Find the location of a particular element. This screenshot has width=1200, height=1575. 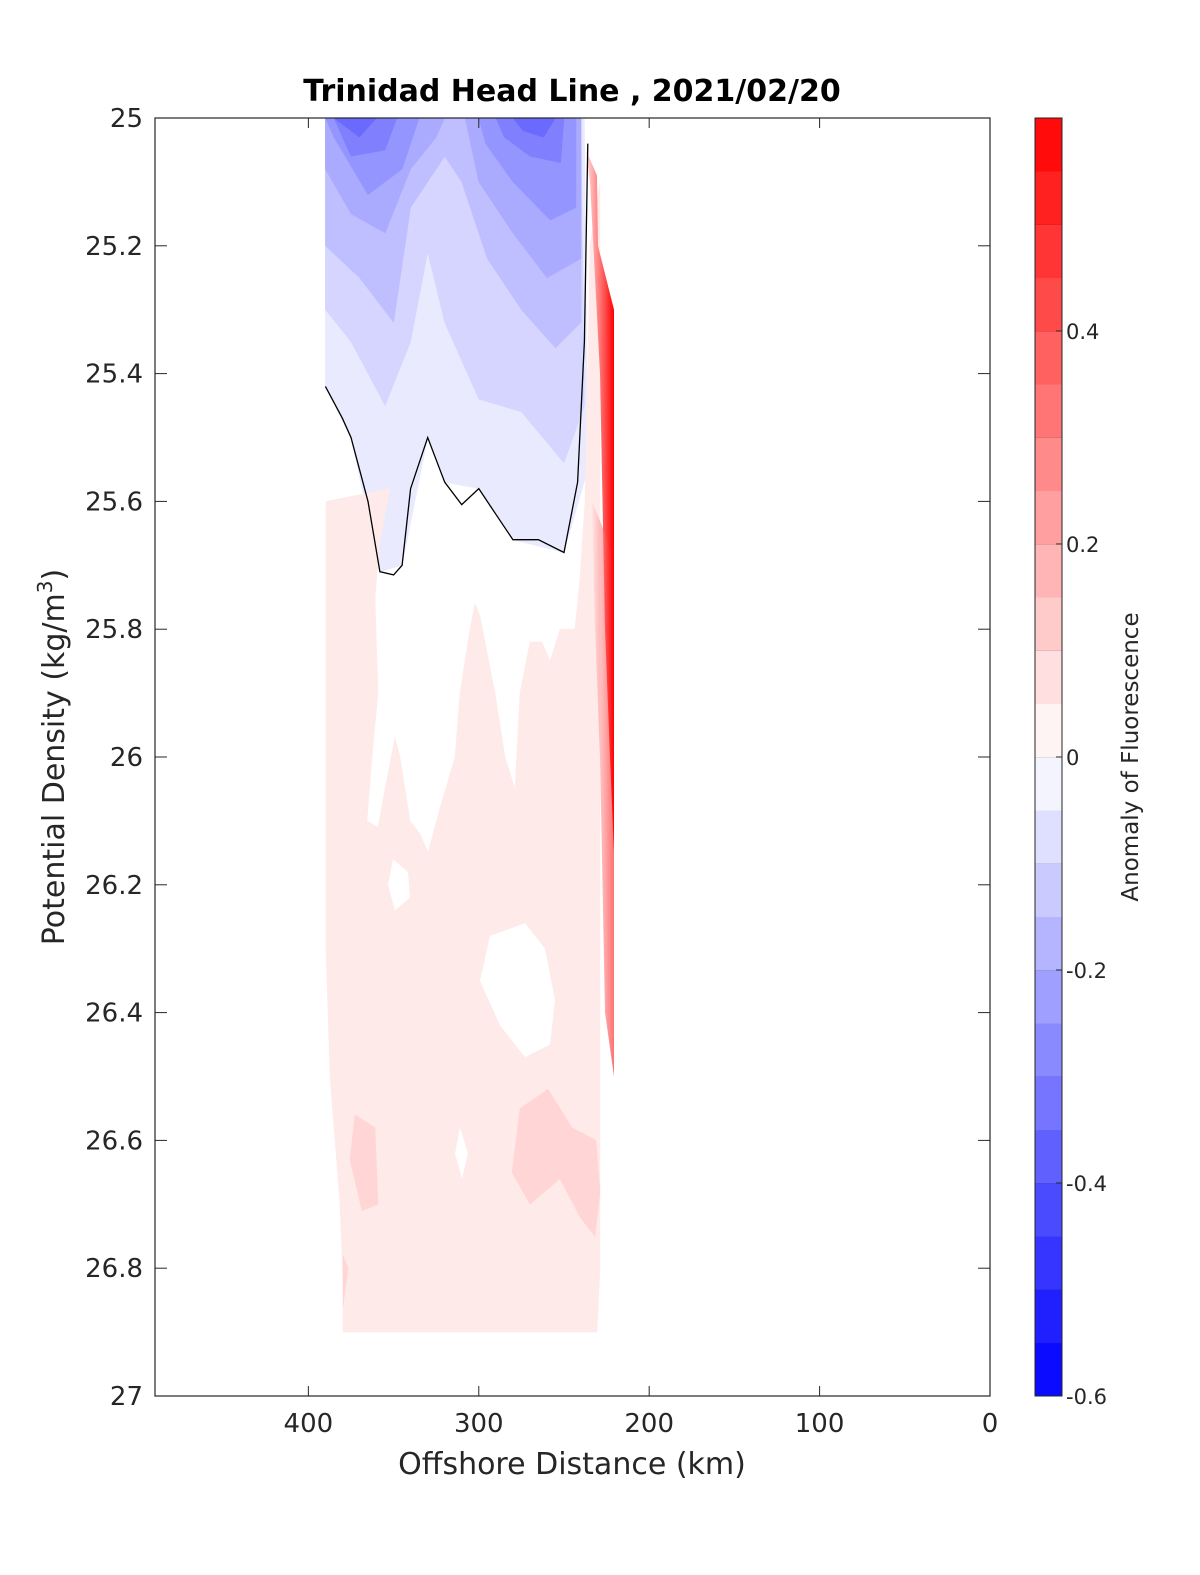

x-tick-label: 100 is located at coordinates (820, 1424).